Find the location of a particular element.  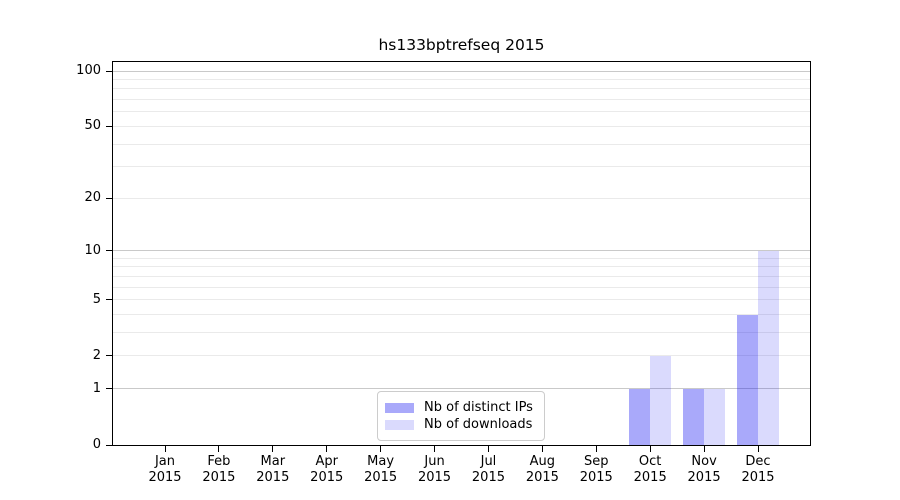

x-tick-label: Feb 2015 is located at coordinates (219, 470).